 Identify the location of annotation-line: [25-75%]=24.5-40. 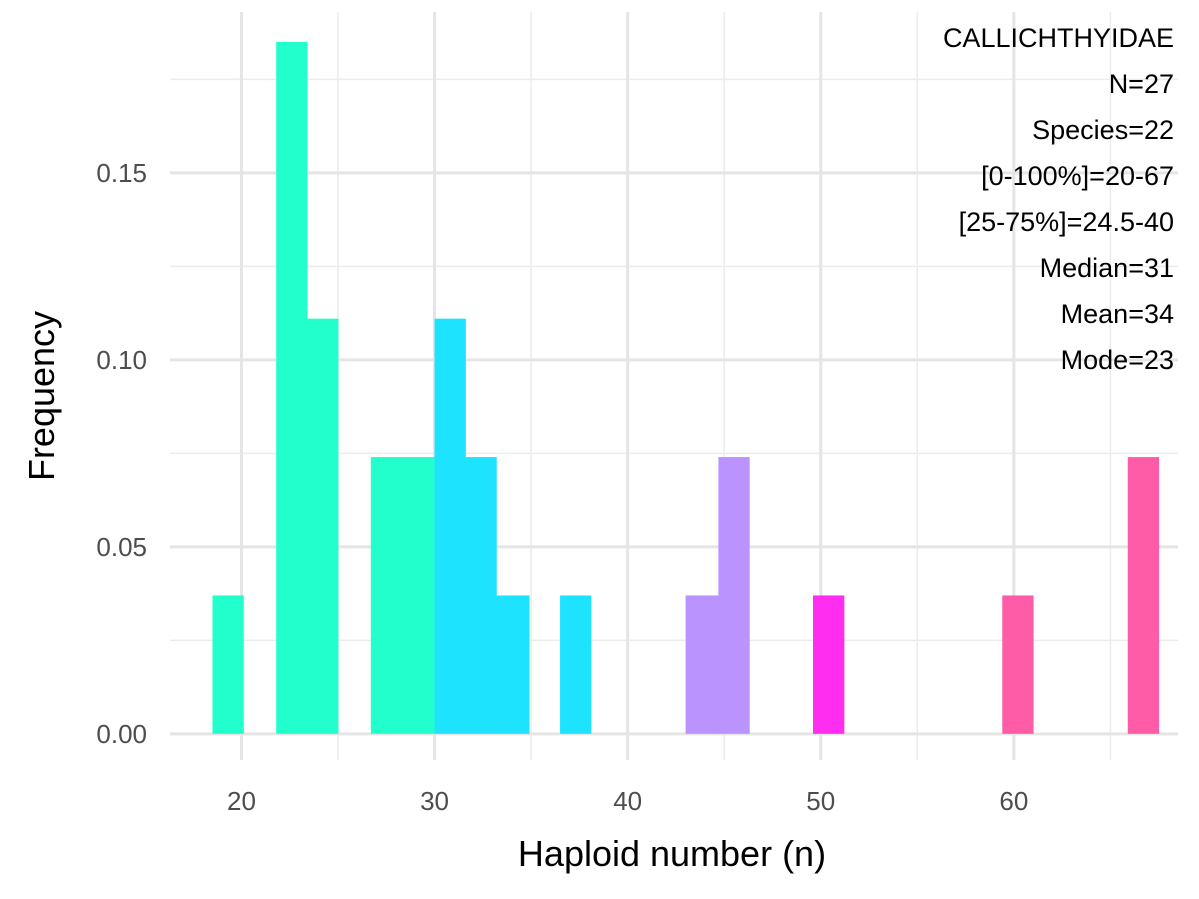
(1066, 222).